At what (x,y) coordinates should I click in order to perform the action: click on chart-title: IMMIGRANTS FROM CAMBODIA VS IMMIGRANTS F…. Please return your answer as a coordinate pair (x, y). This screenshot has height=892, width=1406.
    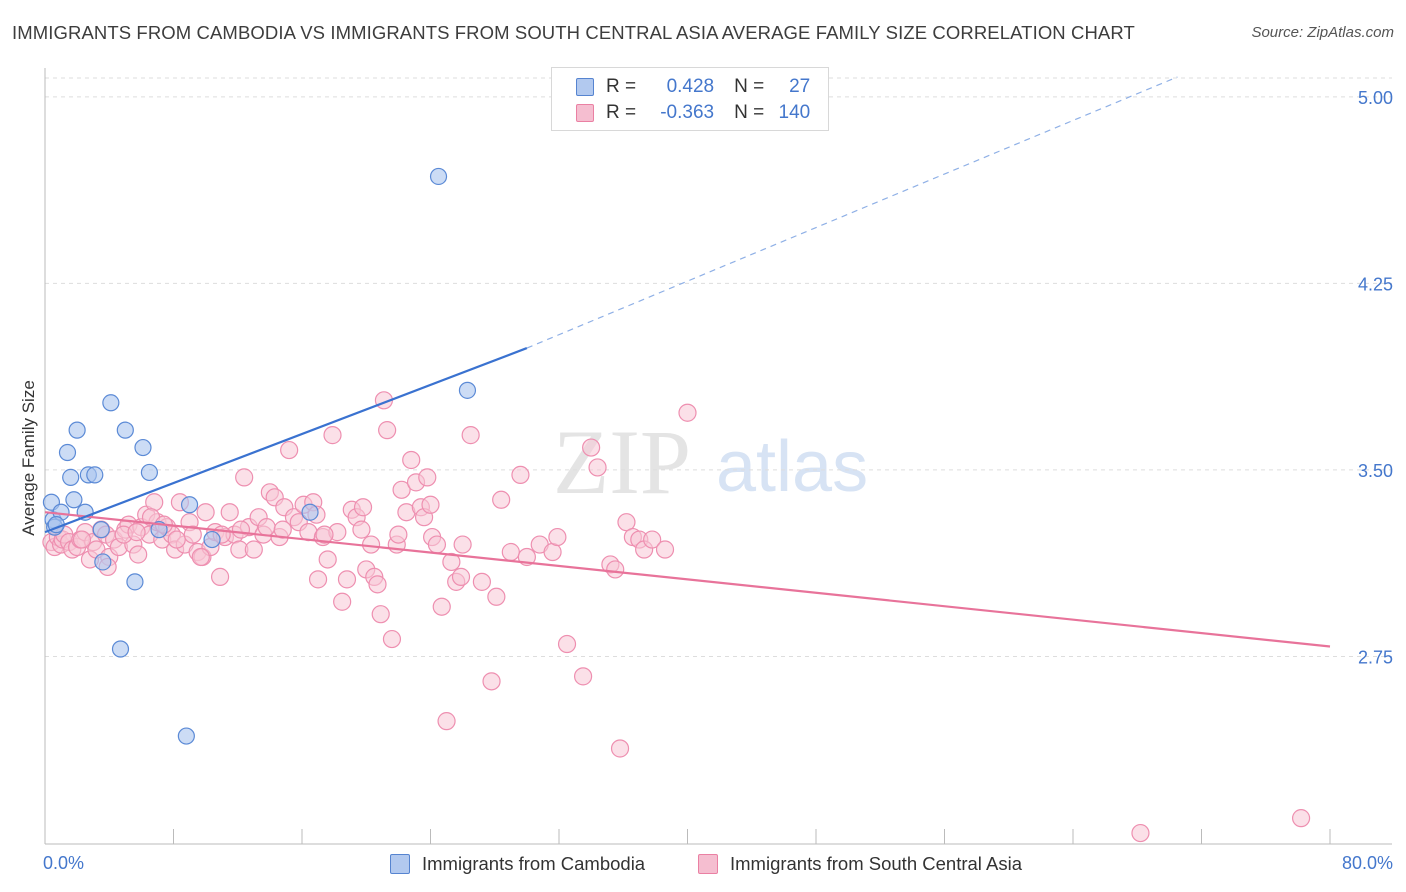
    Looking at the image, I should click on (573, 32).